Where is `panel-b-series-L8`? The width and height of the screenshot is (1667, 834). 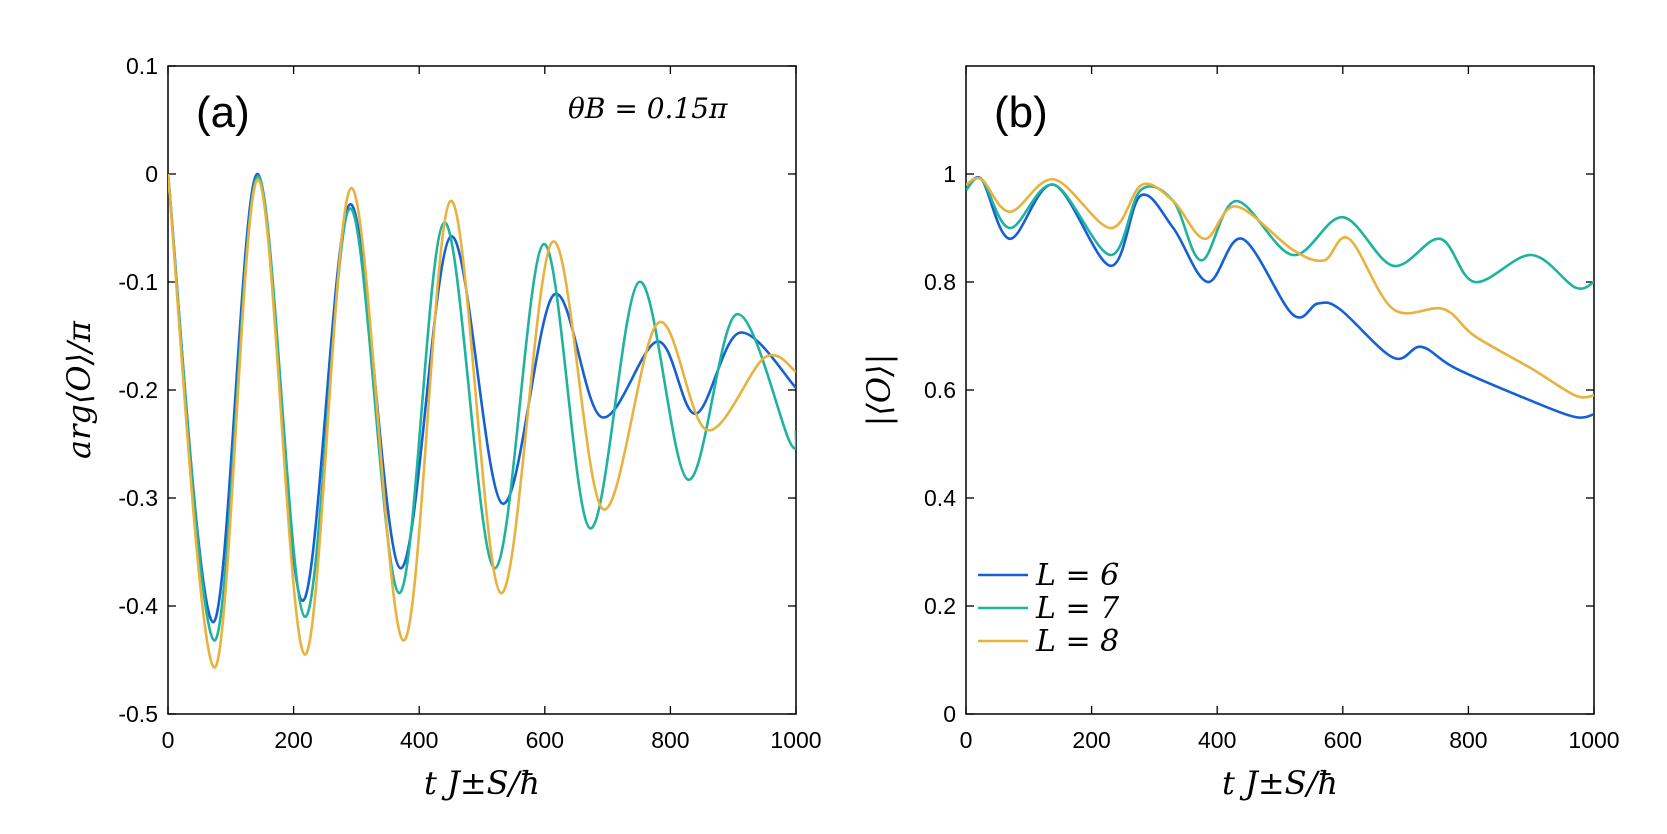
panel-b-series-L8 is located at coordinates (1280, 287).